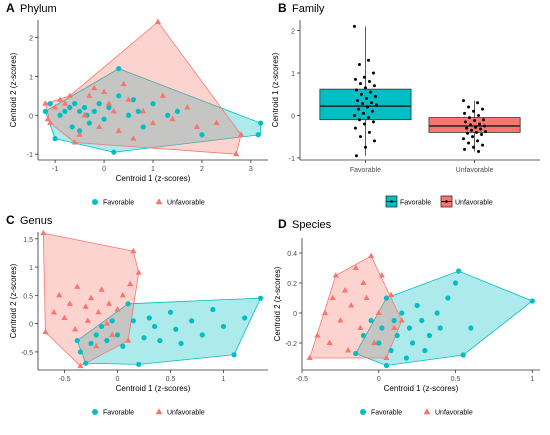  I want to click on legend-key-favorable, so click(95, 412).